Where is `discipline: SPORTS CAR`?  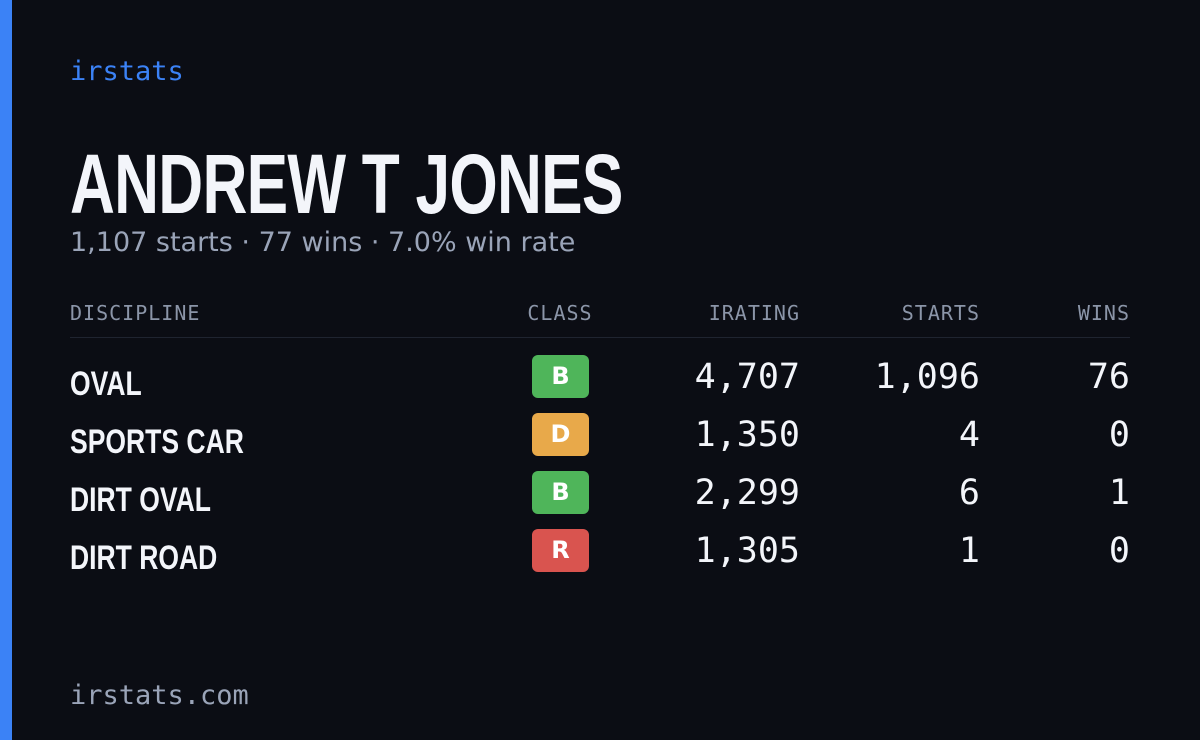
discipline: SPORTS CAR is located at coordinates (157, 442).